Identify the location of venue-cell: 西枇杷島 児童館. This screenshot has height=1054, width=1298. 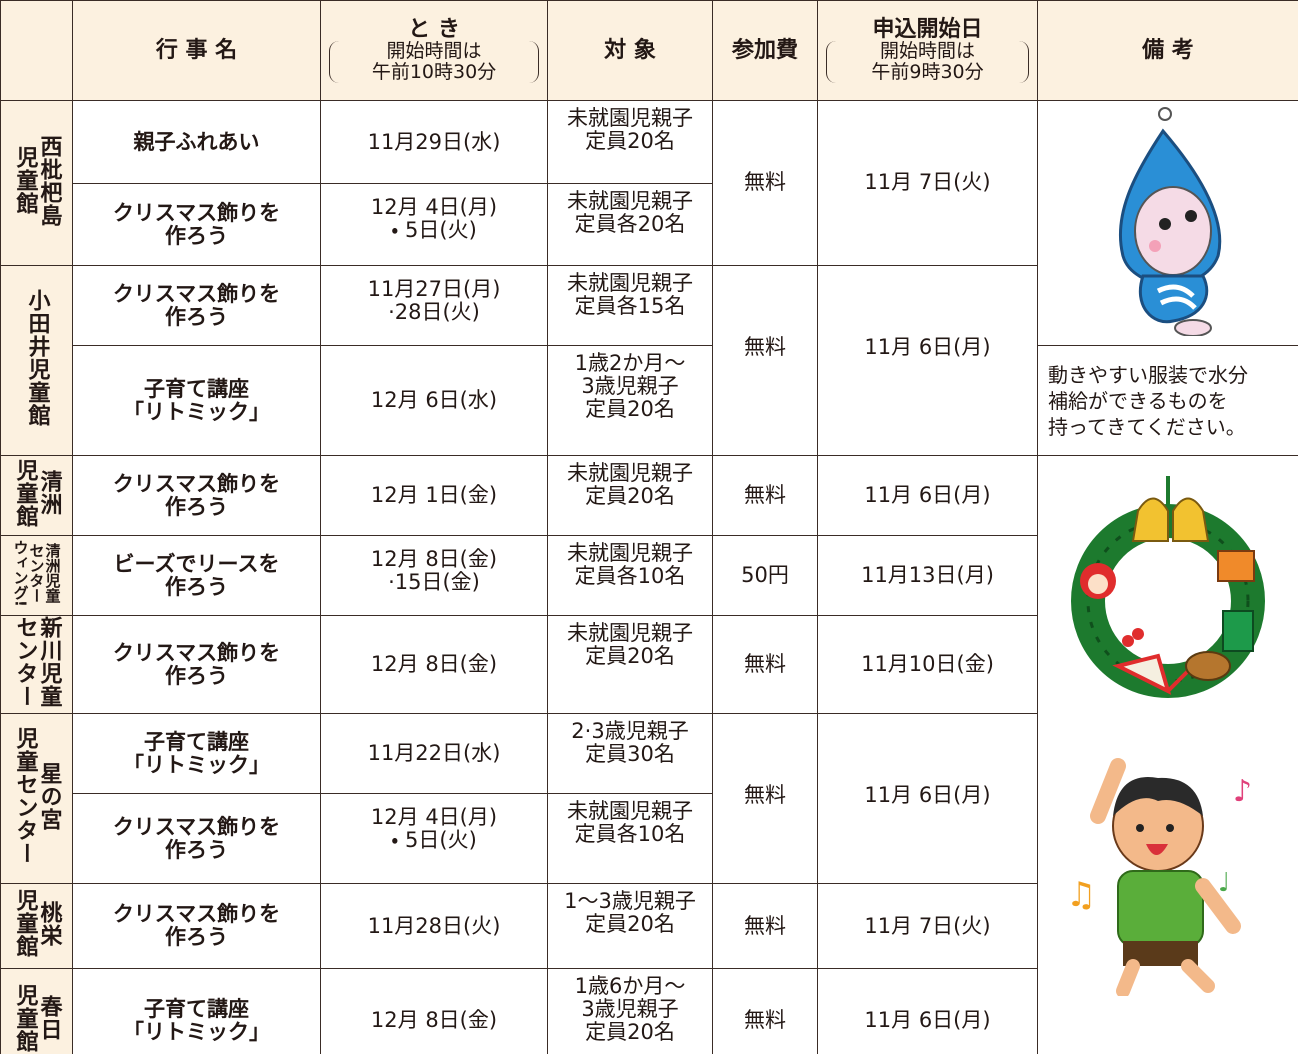
(36, 183).